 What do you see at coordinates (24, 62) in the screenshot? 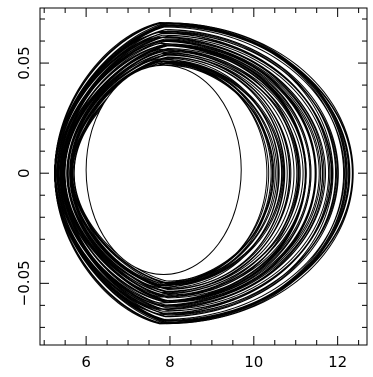
I see `y-tick-label: 0.05` at bounding box center [24, 62].